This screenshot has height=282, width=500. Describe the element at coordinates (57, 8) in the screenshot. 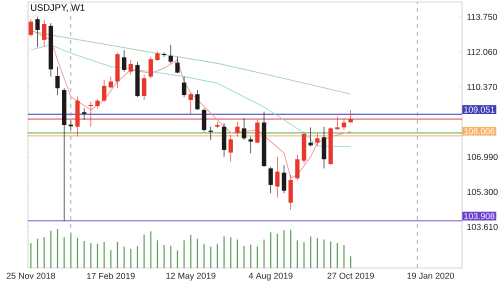

I see `chart-title: USDJPY, W1` at that location.